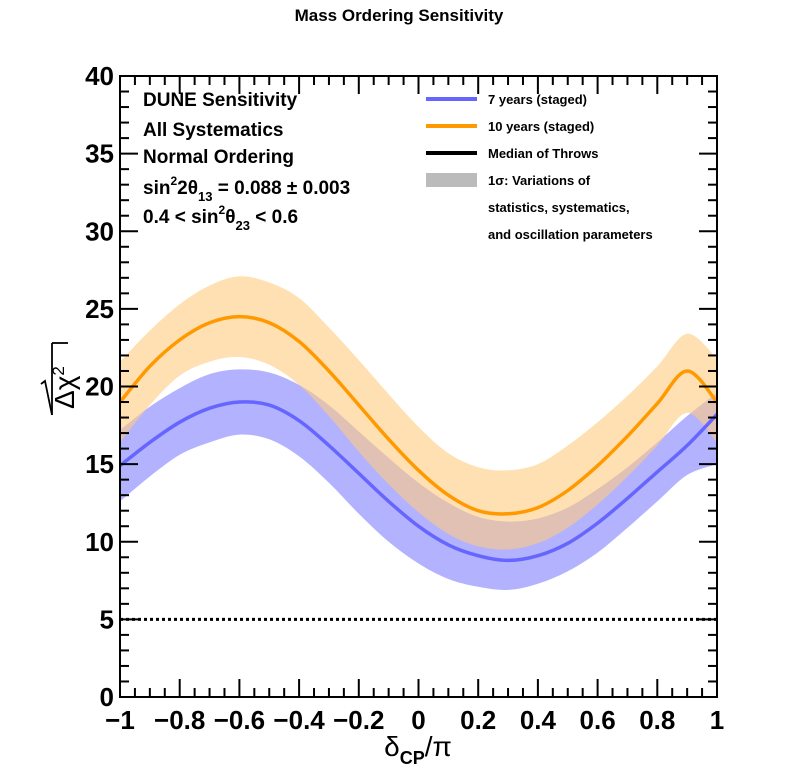 Image resolution: width=798 pixels, height=775 pixels. I want to click on x-tick-label: 0.8, so click(657, 720).